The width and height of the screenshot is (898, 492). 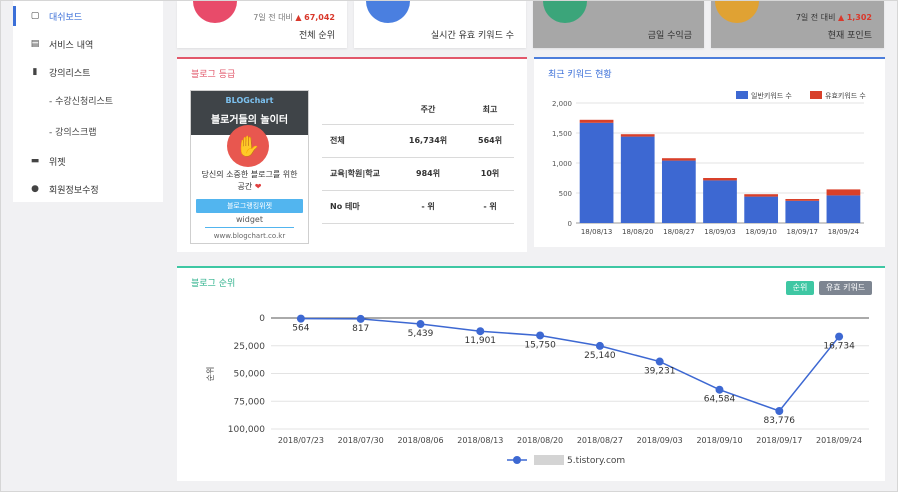 What do you see at coordinates (70, 73) in the screenshot?
I see `sidebar-item-label: 강의리스트` at bounding box center [70, 73].